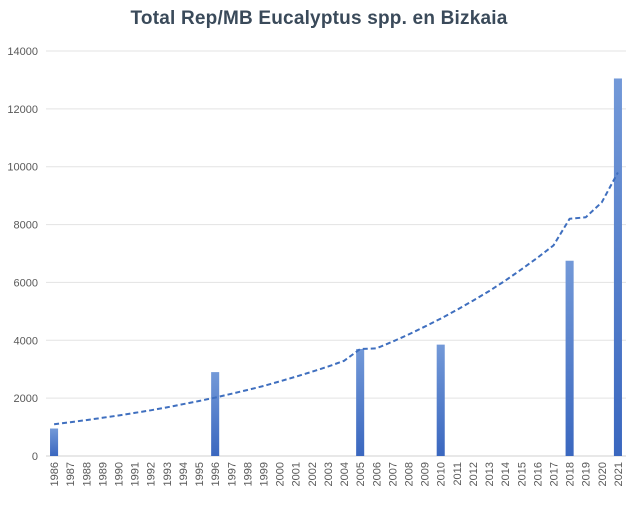  Describe the element at coordinates (426, 474) in the screenshot. I see `x-tick-label: 2009` at that location.